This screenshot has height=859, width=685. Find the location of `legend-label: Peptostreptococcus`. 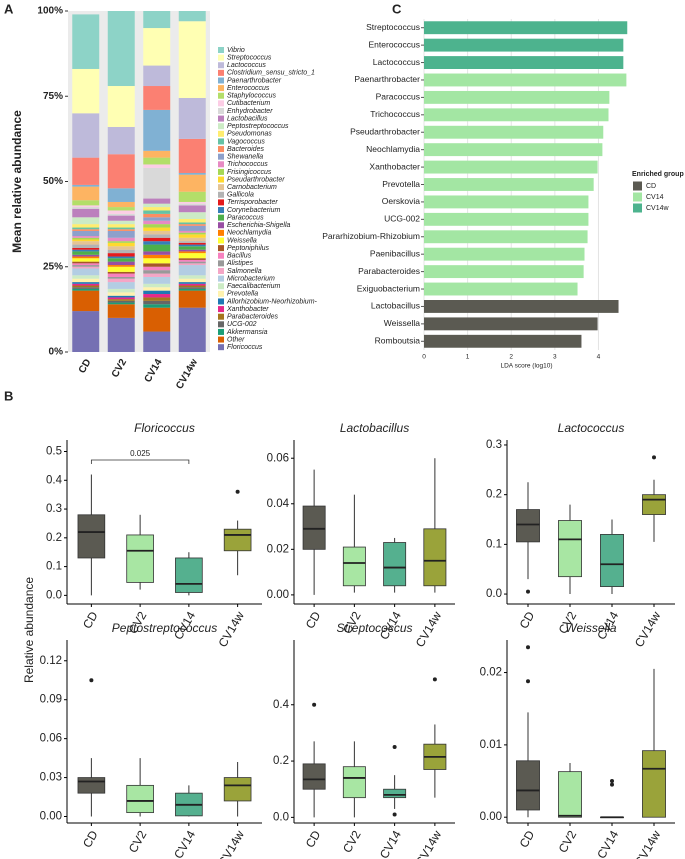

legend-label: Peptostreptococcus is located at coordinates (258, 126).